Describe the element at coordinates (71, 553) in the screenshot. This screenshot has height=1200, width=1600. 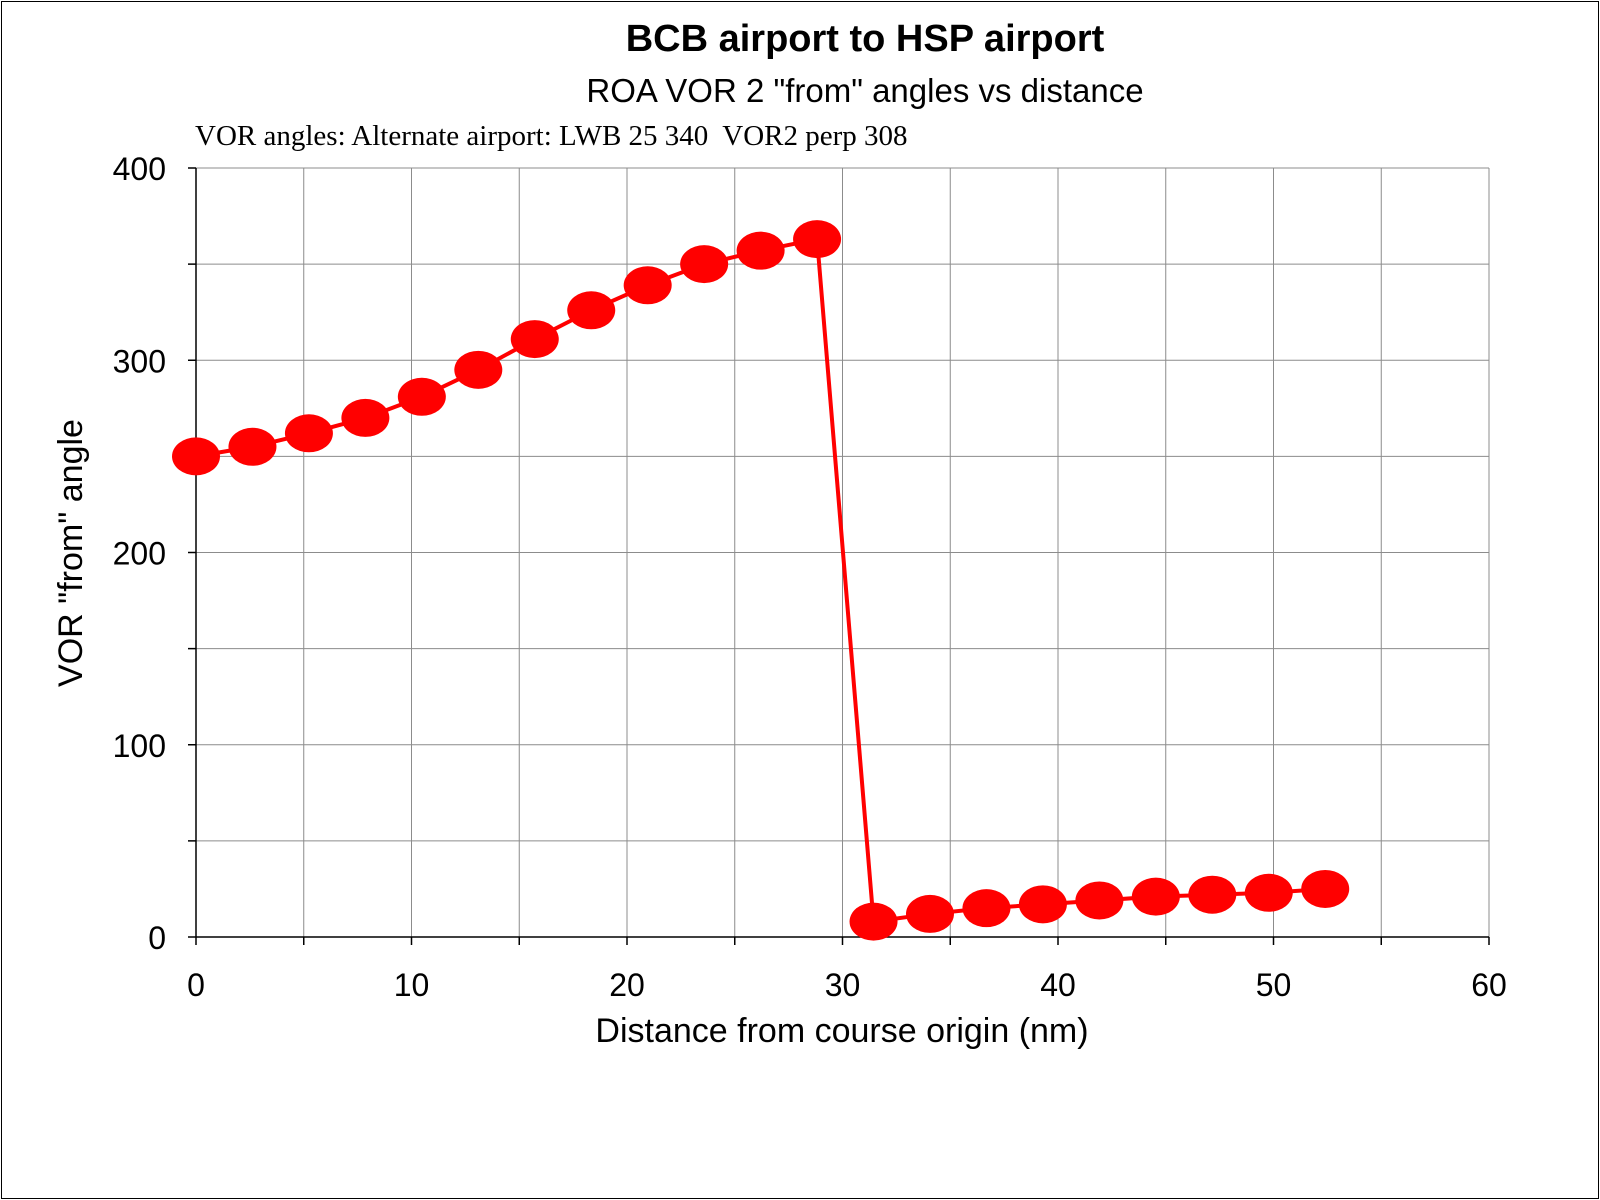
I see `y-axis-label: VOR "from" angle` at that location.